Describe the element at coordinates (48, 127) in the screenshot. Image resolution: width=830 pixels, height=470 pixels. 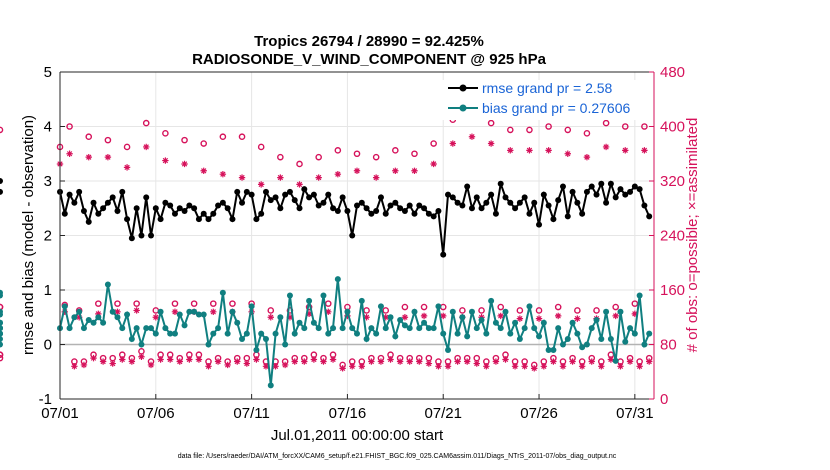
I see `y-tick-label: 4` at that location.